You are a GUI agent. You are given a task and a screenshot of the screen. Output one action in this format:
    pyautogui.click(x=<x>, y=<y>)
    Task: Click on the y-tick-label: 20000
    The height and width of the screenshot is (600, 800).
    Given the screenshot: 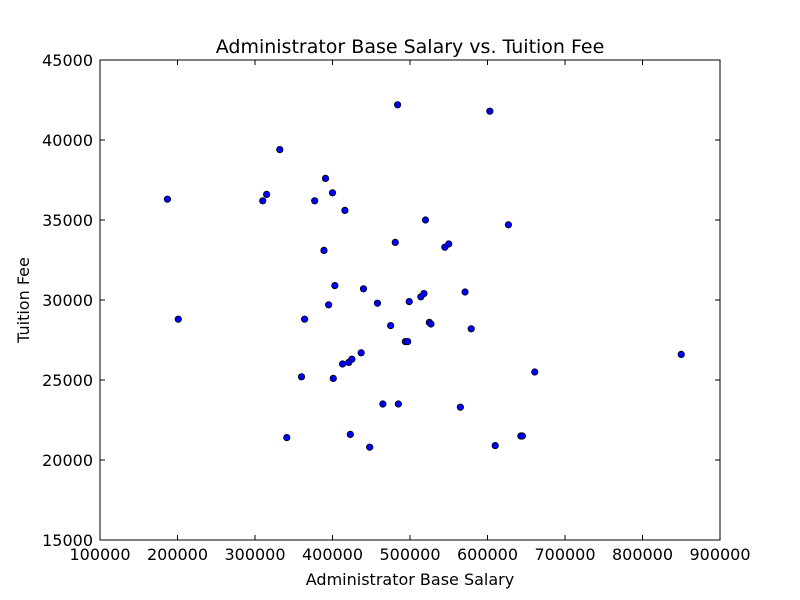 What is the action you would take?
    pyautogui.click(x=67, y=460)
    